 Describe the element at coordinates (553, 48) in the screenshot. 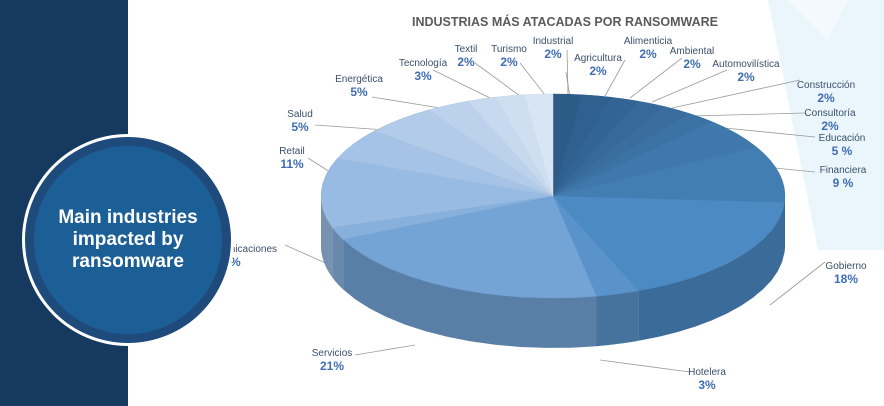

I see `slice-label-industrial: Industrial 2%` at that location.